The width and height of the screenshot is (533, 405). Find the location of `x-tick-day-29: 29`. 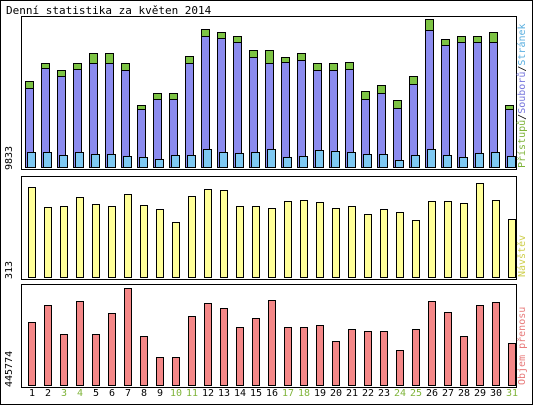

x-tick-day-29: 29 is located at coordinates (480, 393).